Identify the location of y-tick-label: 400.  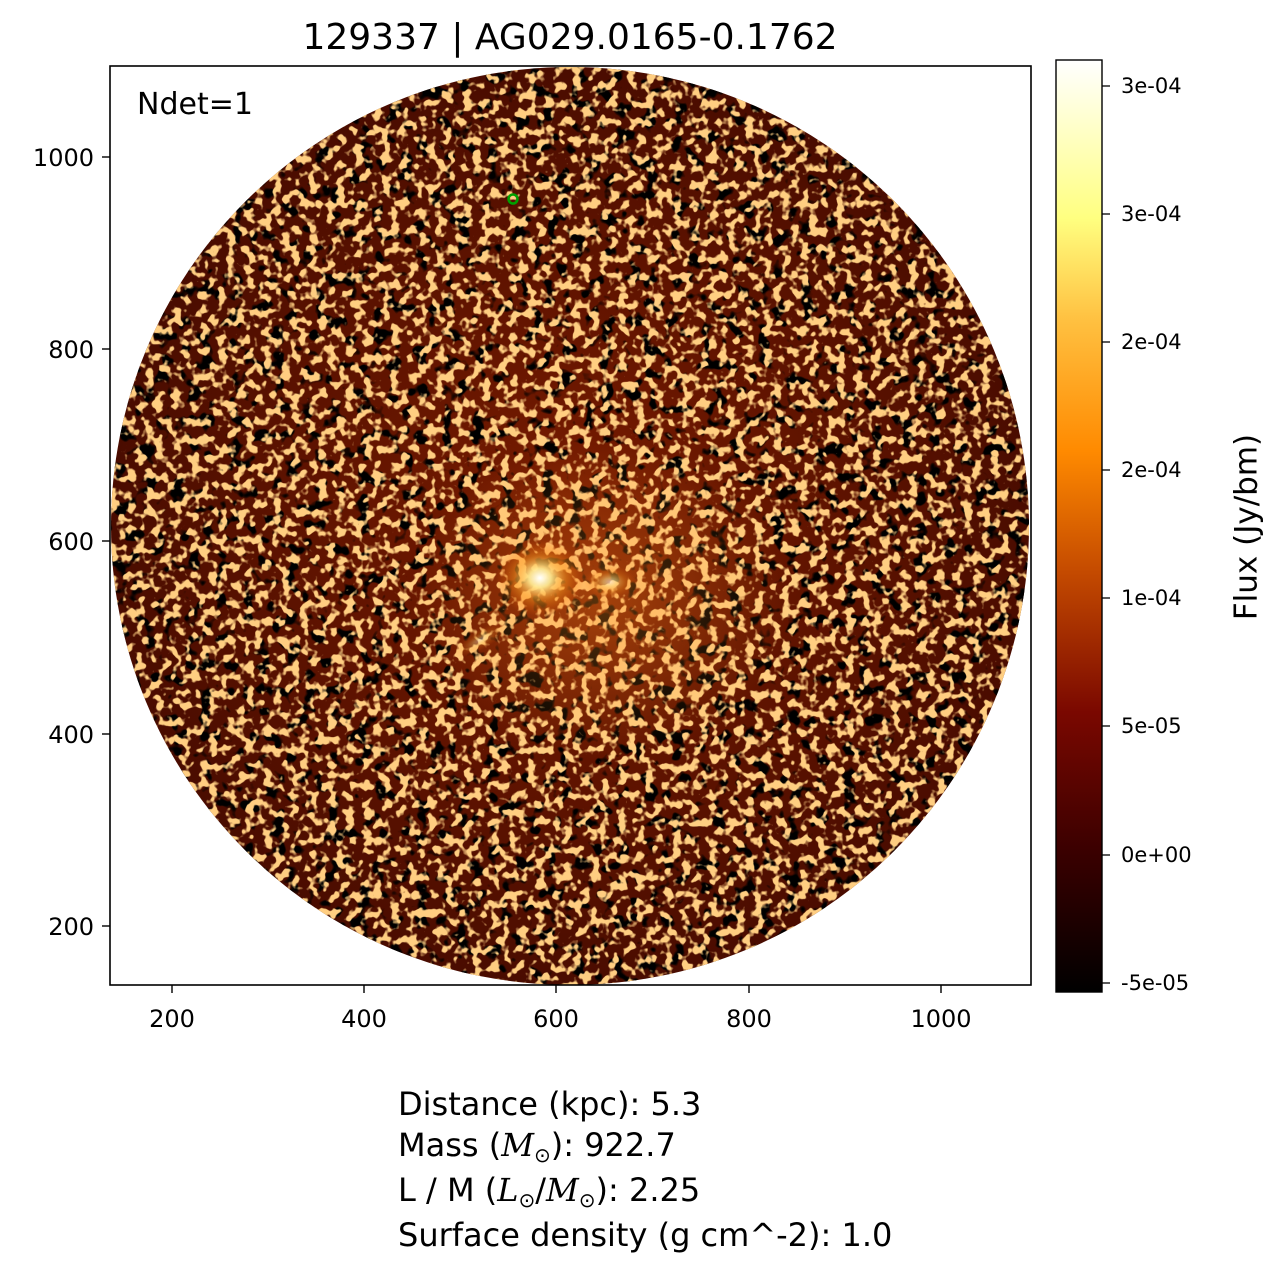
(71, 735).